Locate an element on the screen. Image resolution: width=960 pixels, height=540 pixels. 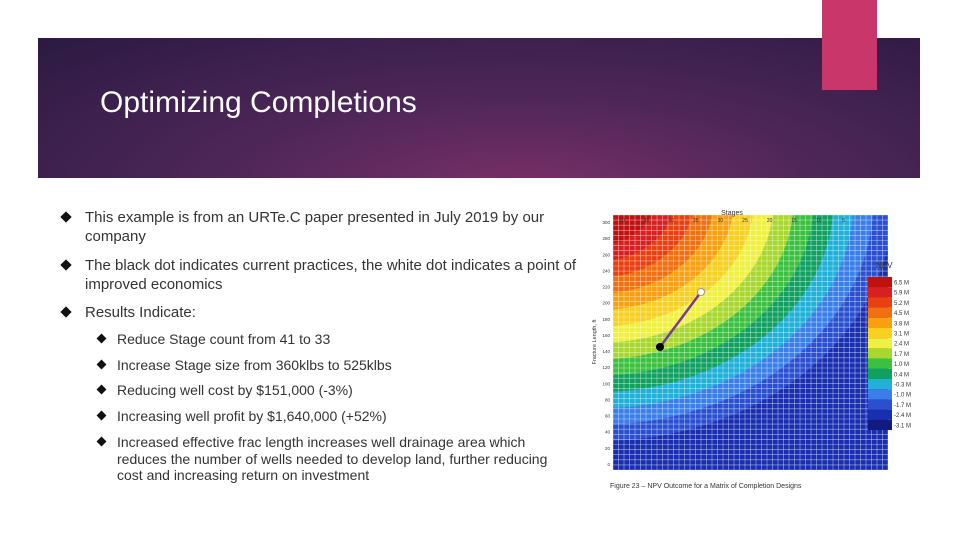
y-tick-label: 120 is located at coordinates (606, 367).